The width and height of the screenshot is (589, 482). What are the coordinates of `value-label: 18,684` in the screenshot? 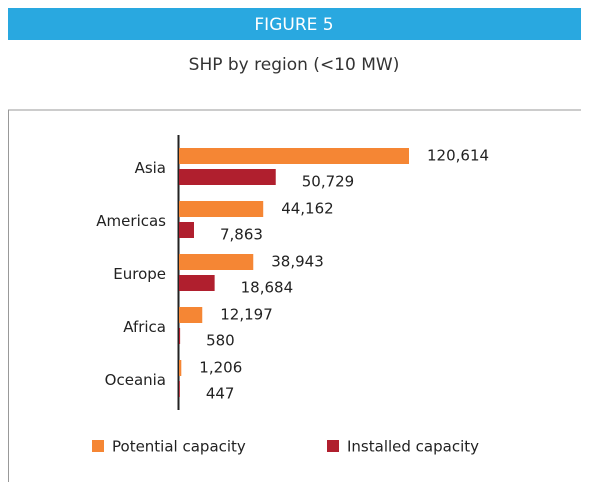 It's located at (267, 288).